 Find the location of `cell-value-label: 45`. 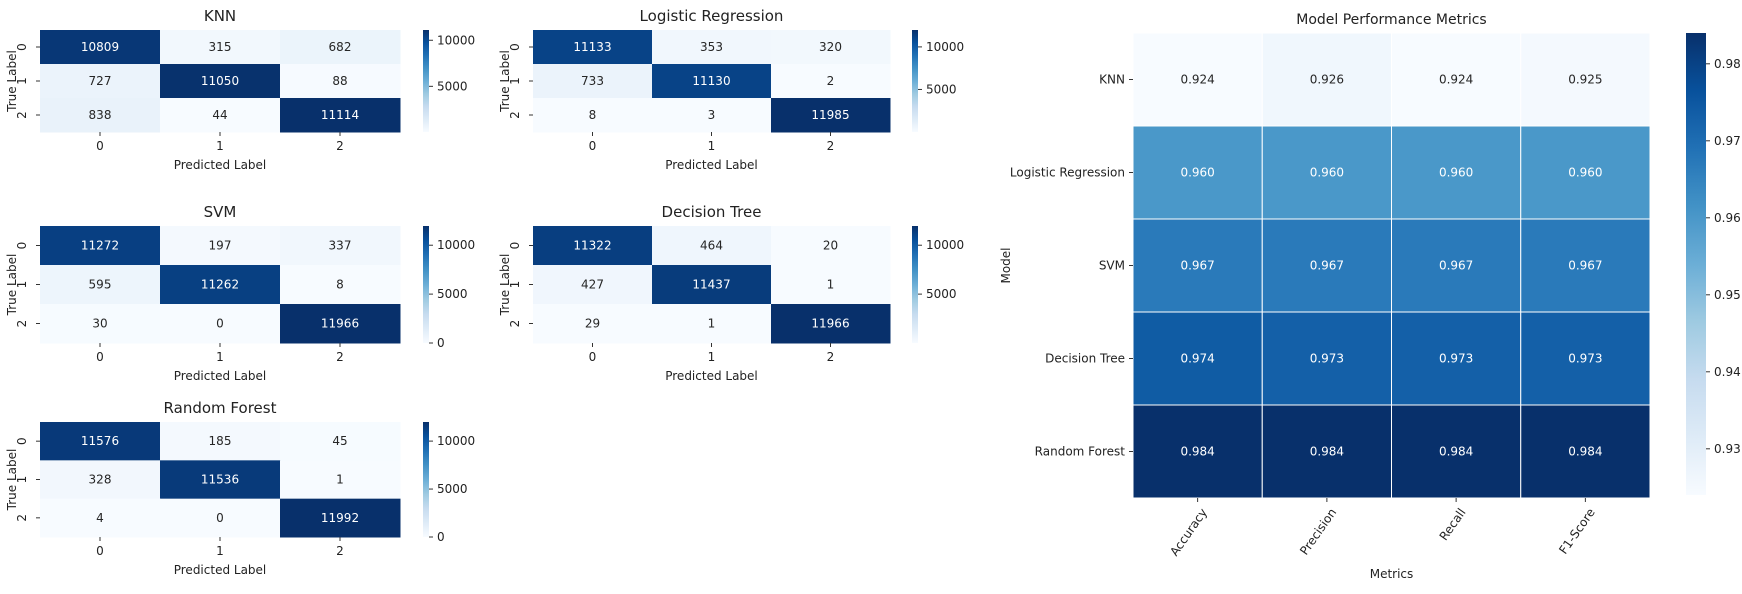

cell-value-label: 45 is located at coordinates (339, 441).